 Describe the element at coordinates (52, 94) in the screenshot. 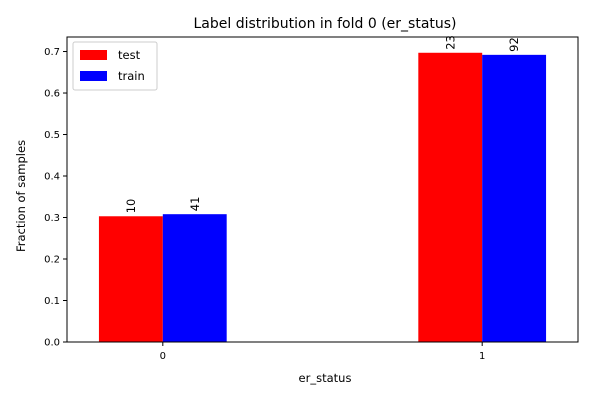

I see `y-tick-label-6: 0.6` at that location.